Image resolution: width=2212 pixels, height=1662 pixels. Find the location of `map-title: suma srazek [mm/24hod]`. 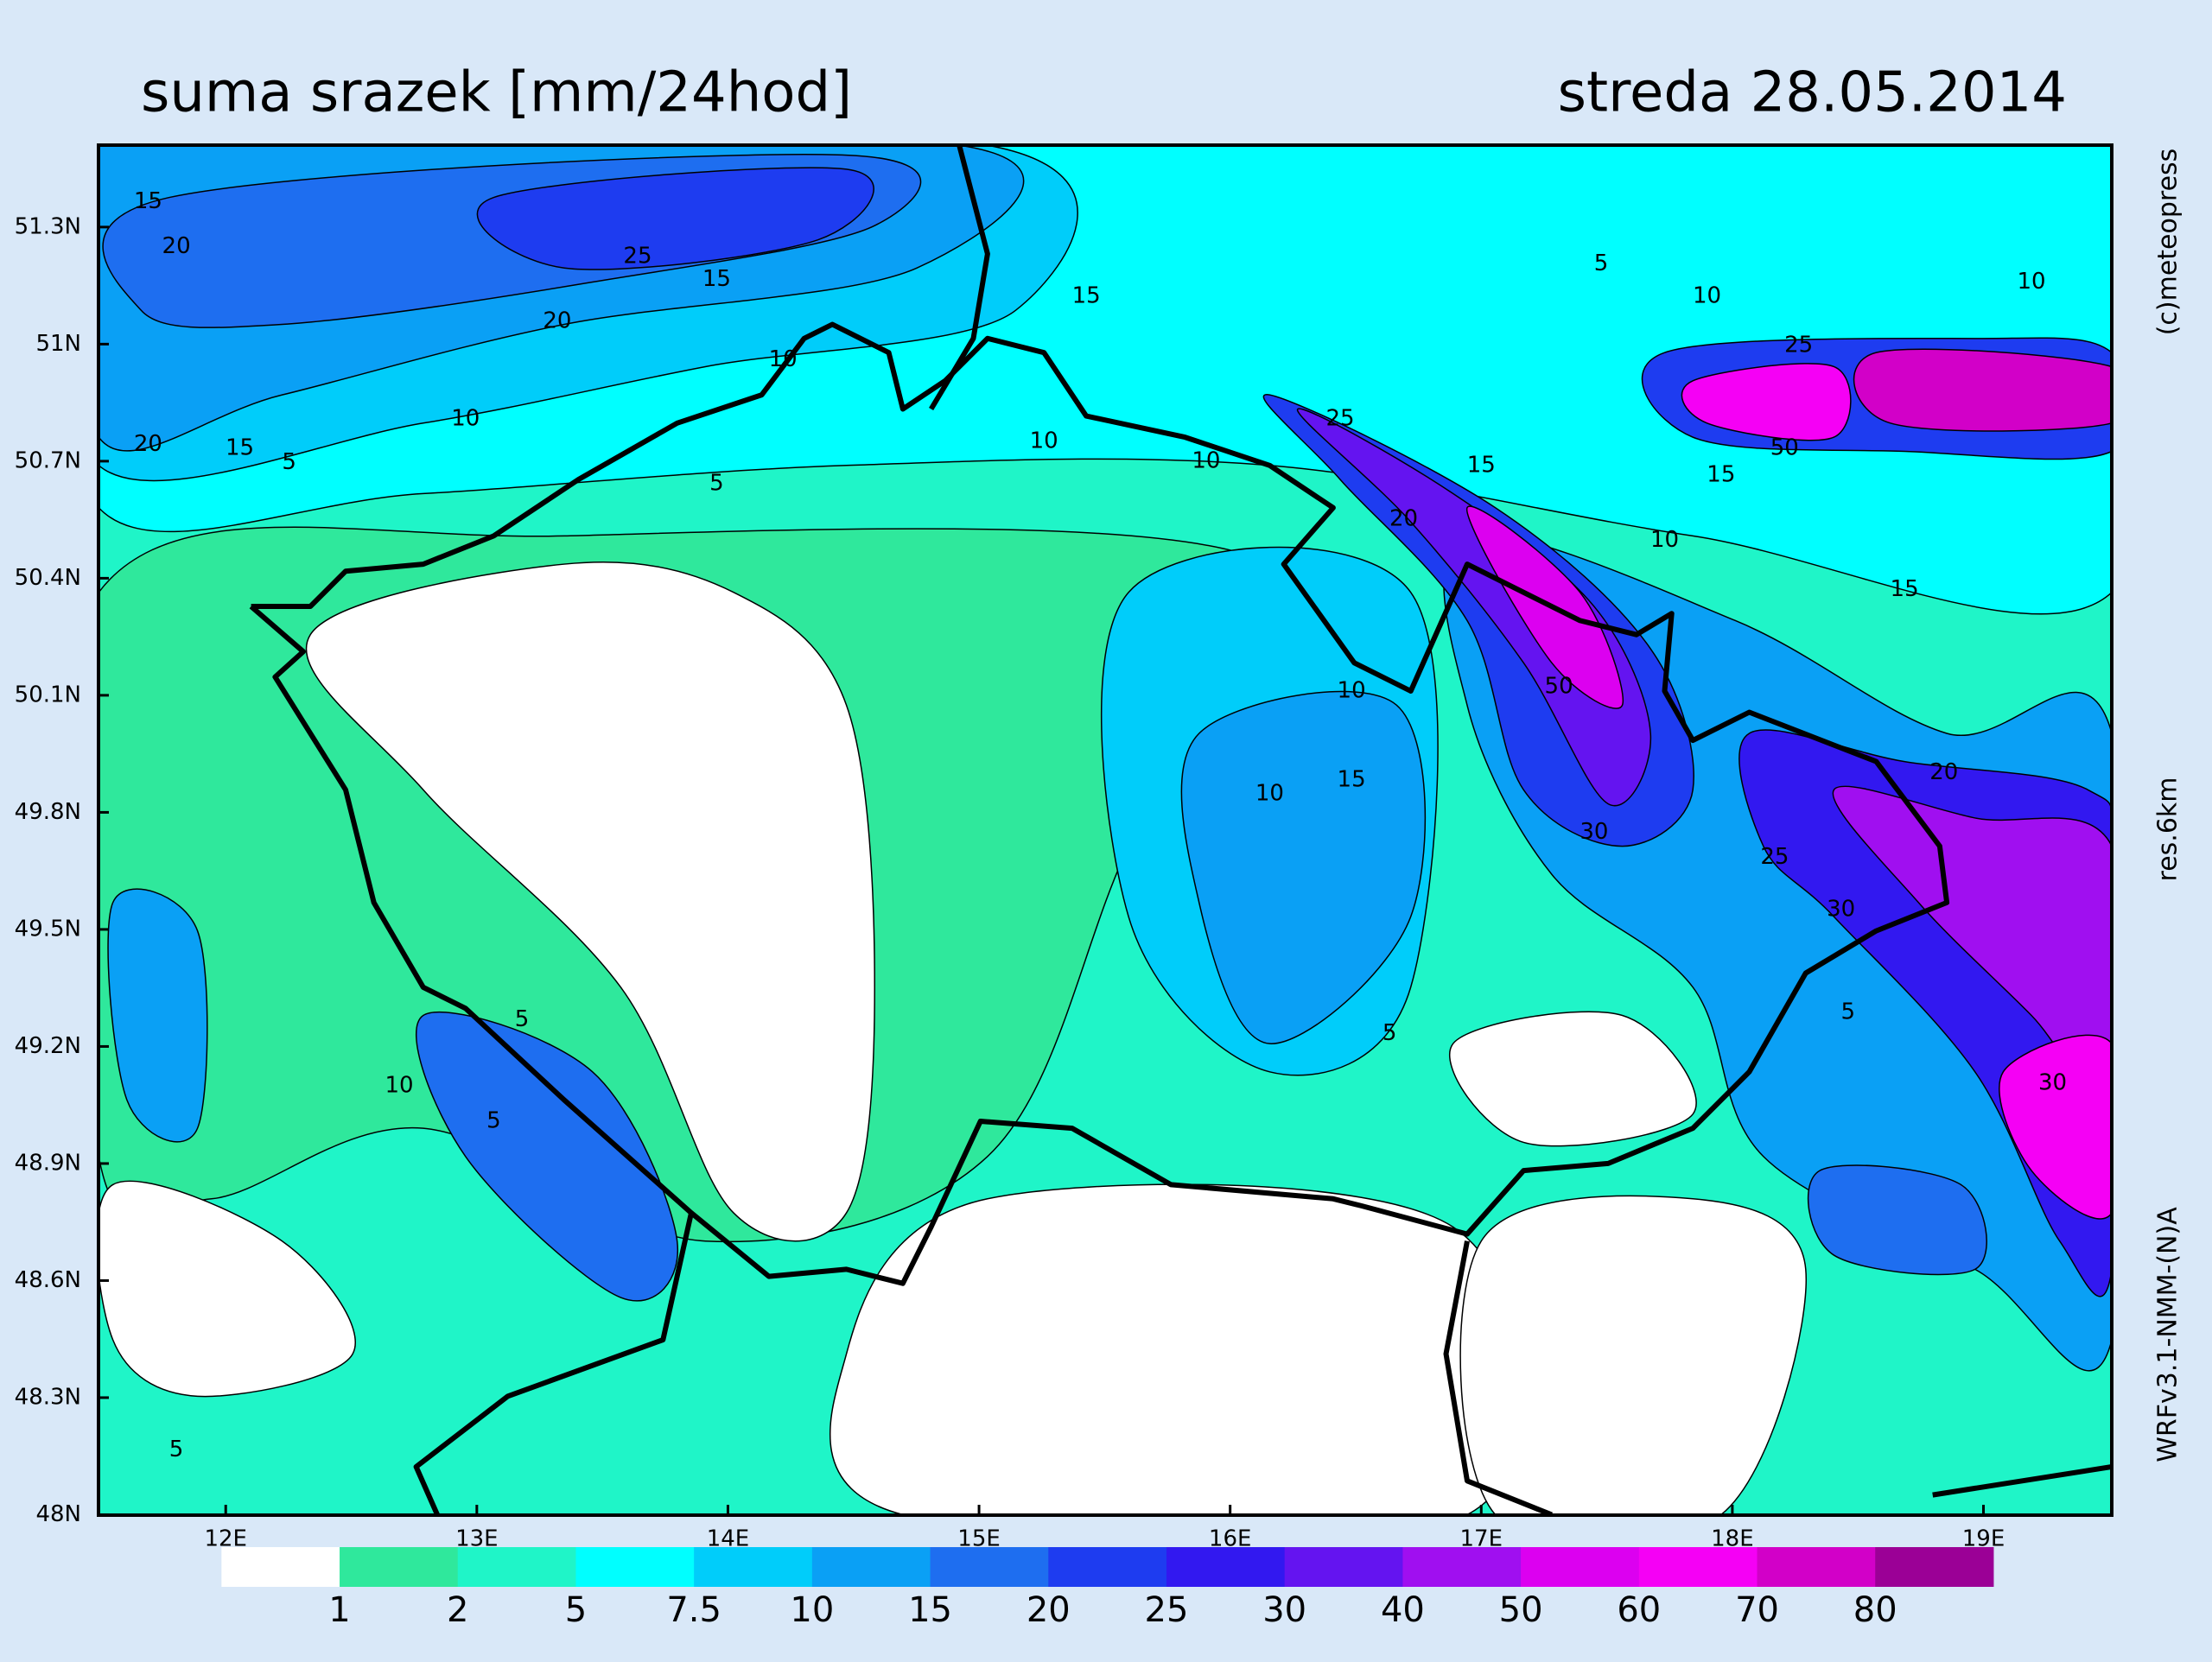

map-title: suma srazek [mm/24hod] is located at coordinates (496, 93).